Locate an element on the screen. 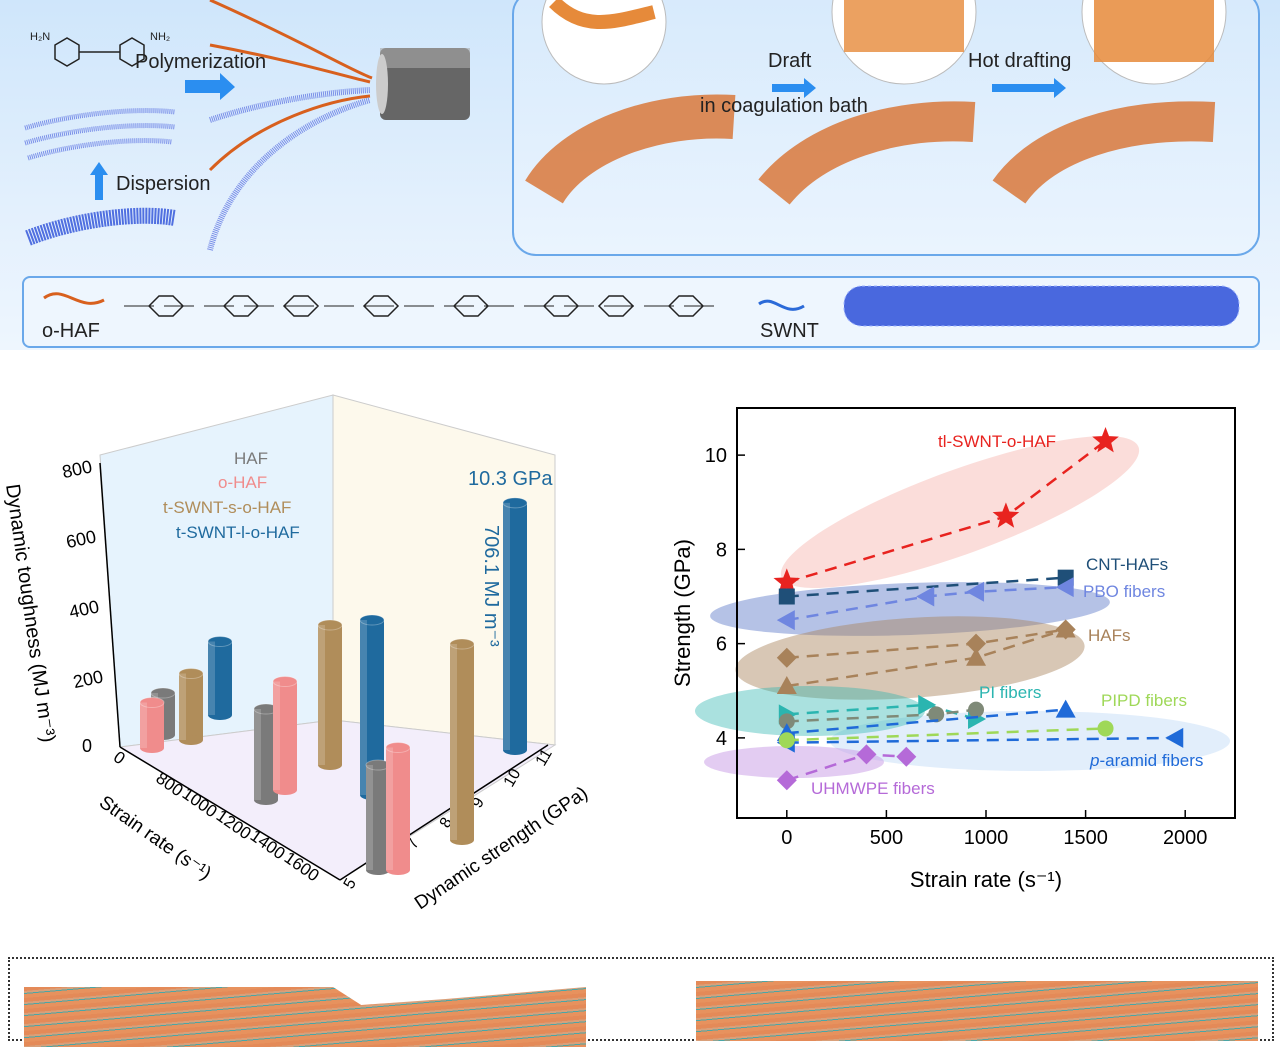  swnt-tube-icon is located at coordinates (1041, 306).